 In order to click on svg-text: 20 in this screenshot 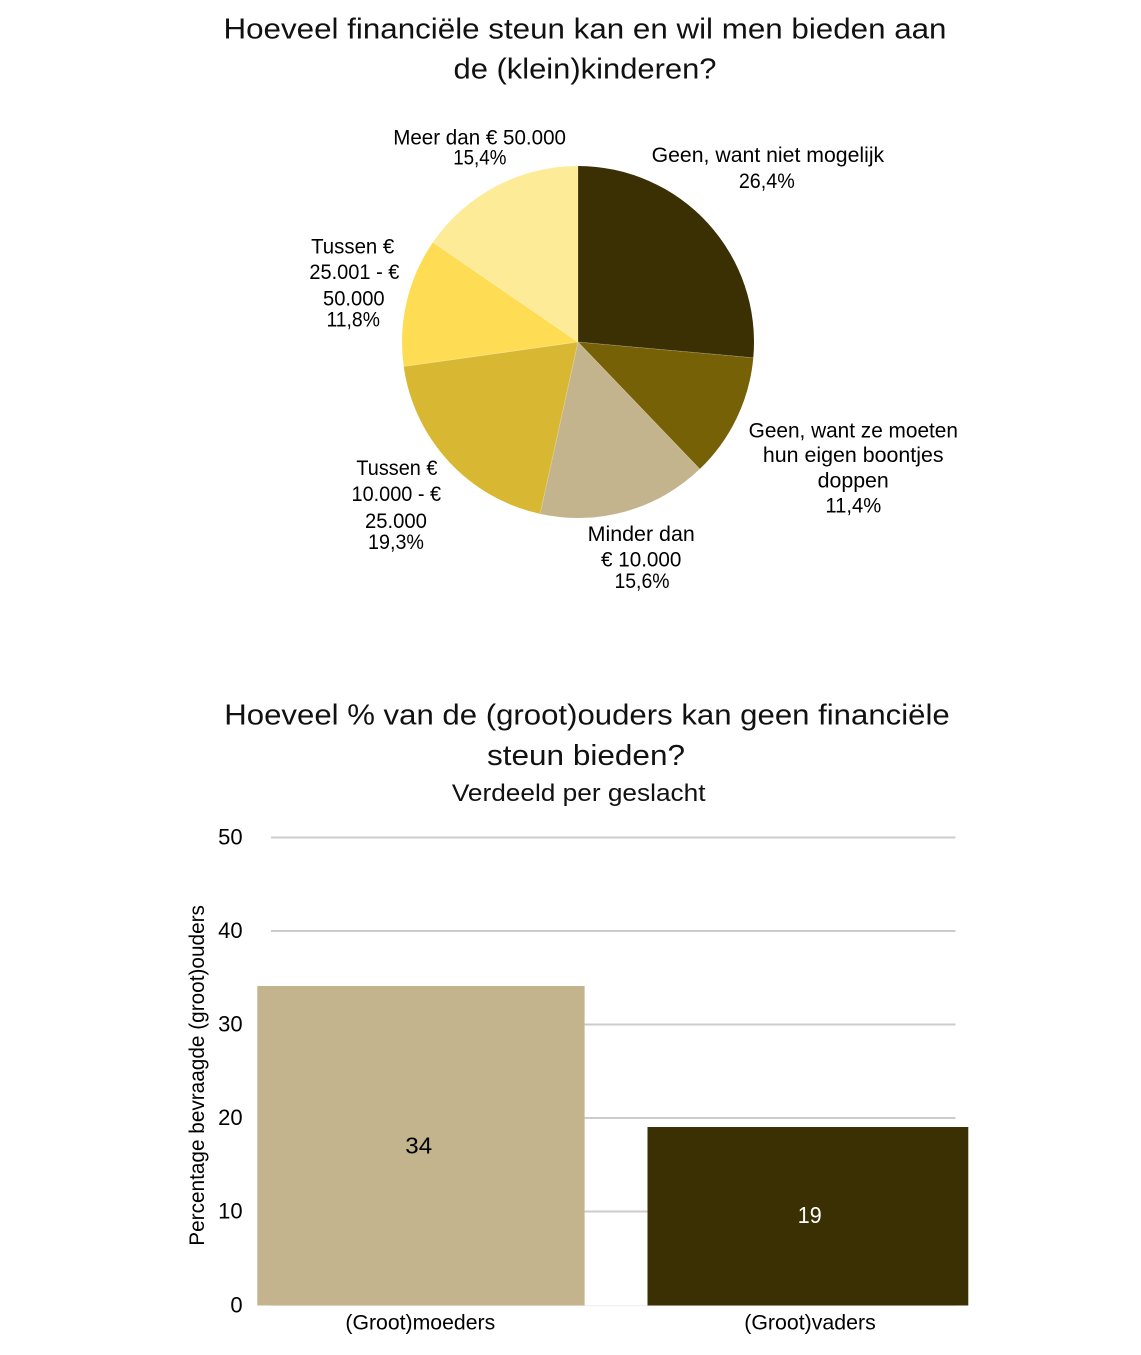, I will do `click(230, 1117)`.